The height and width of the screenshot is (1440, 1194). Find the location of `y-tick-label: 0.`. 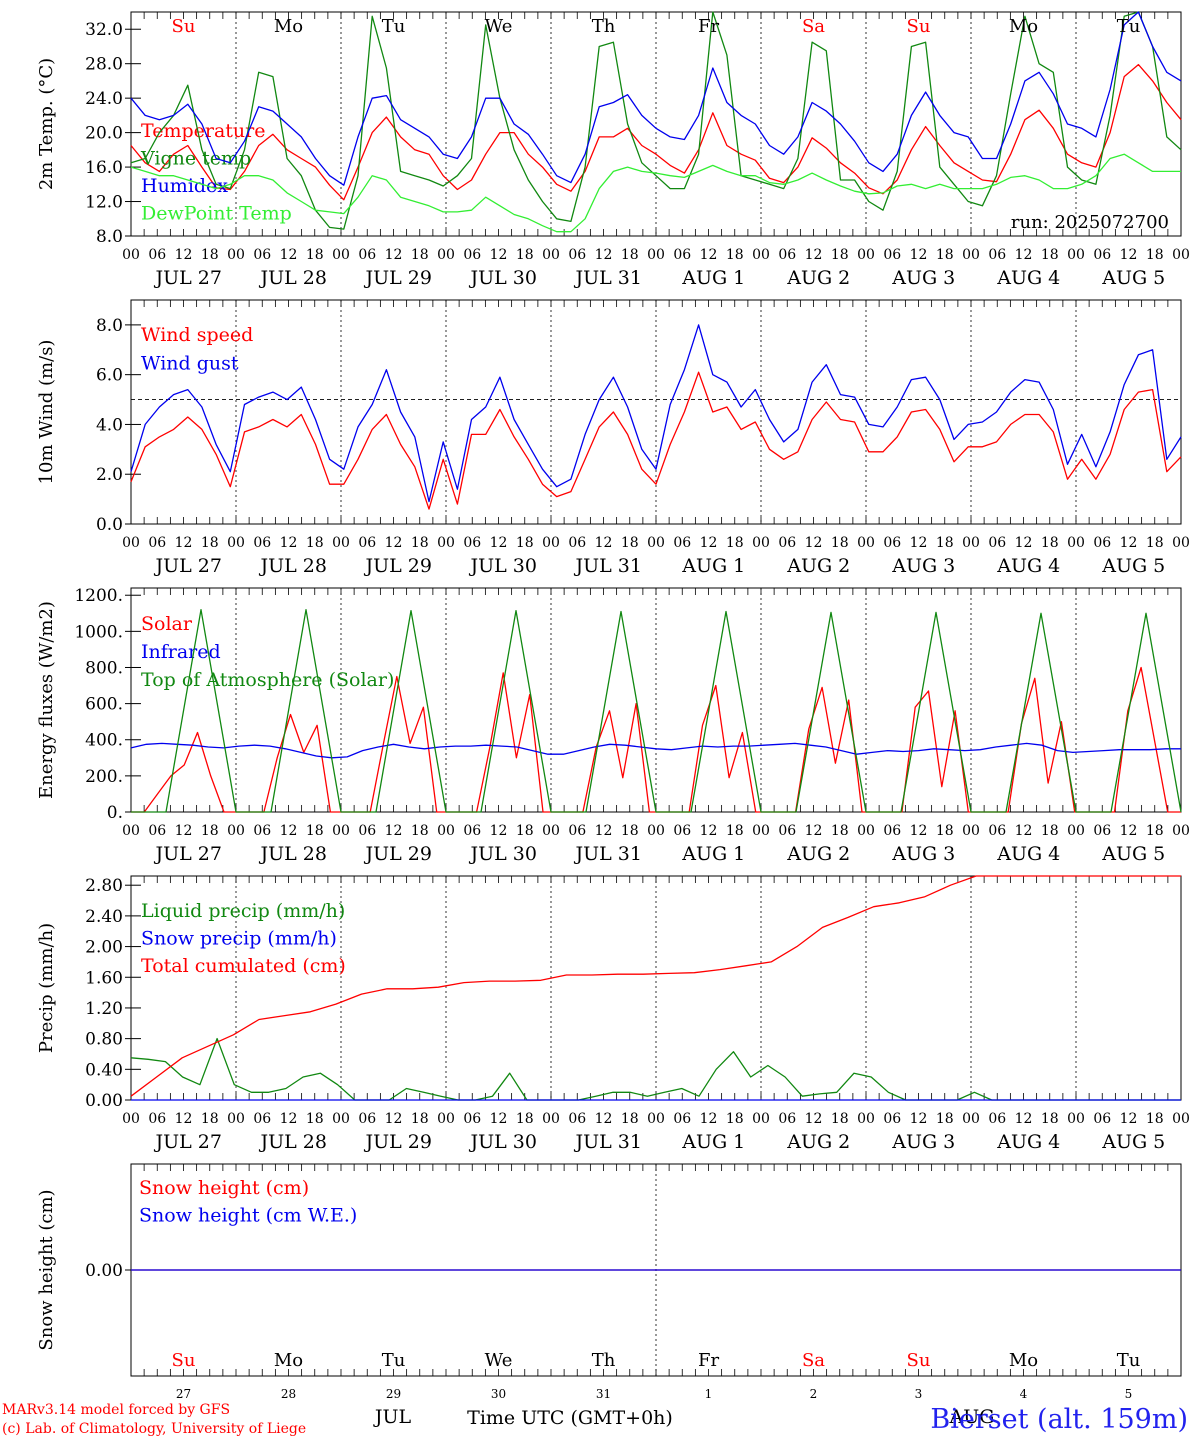

y-tick-label: 0. is located at coordinates (115, 813).